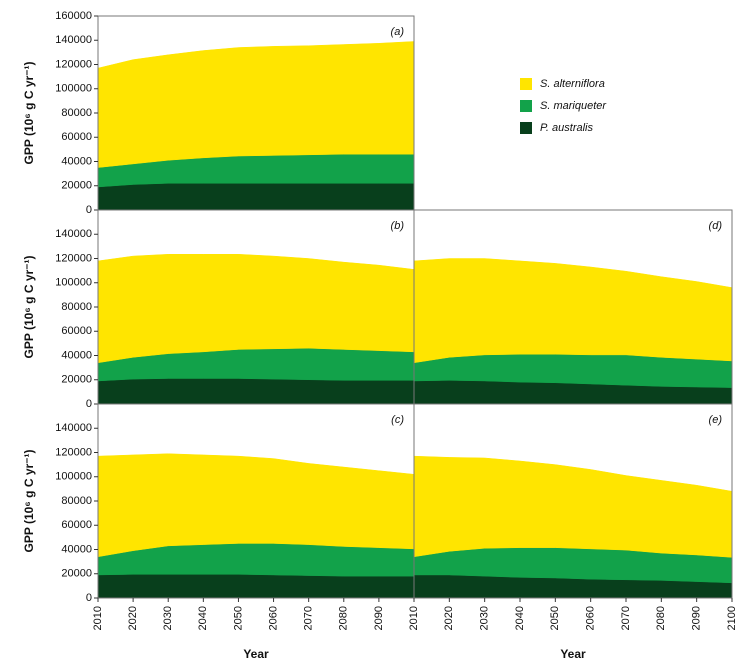 This screenshot has height=671, width=748. What do you see at coordinates (572, 84) in the screenshot?
I see `legend-label: S. alterniflora` at bounding box center [572, 84].